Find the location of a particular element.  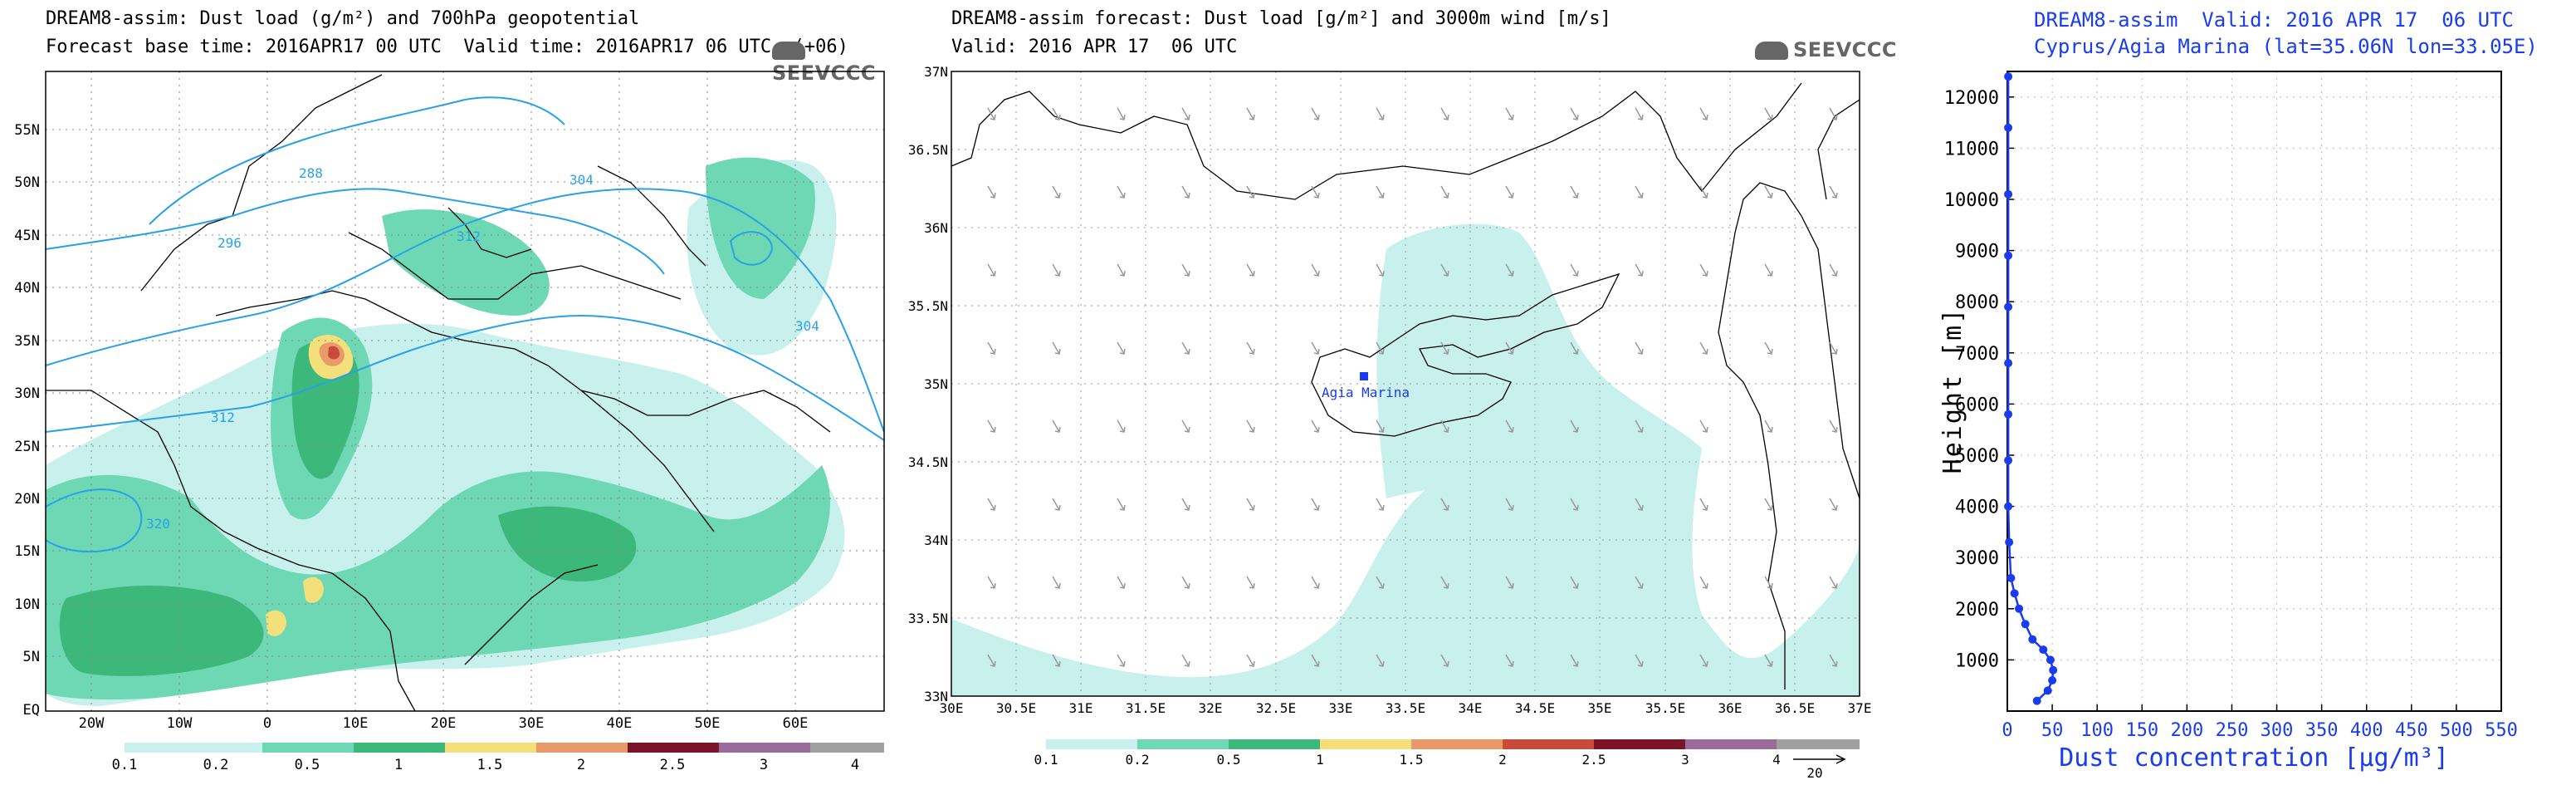

map2-colorbar is located at coordinates (1453, 744).